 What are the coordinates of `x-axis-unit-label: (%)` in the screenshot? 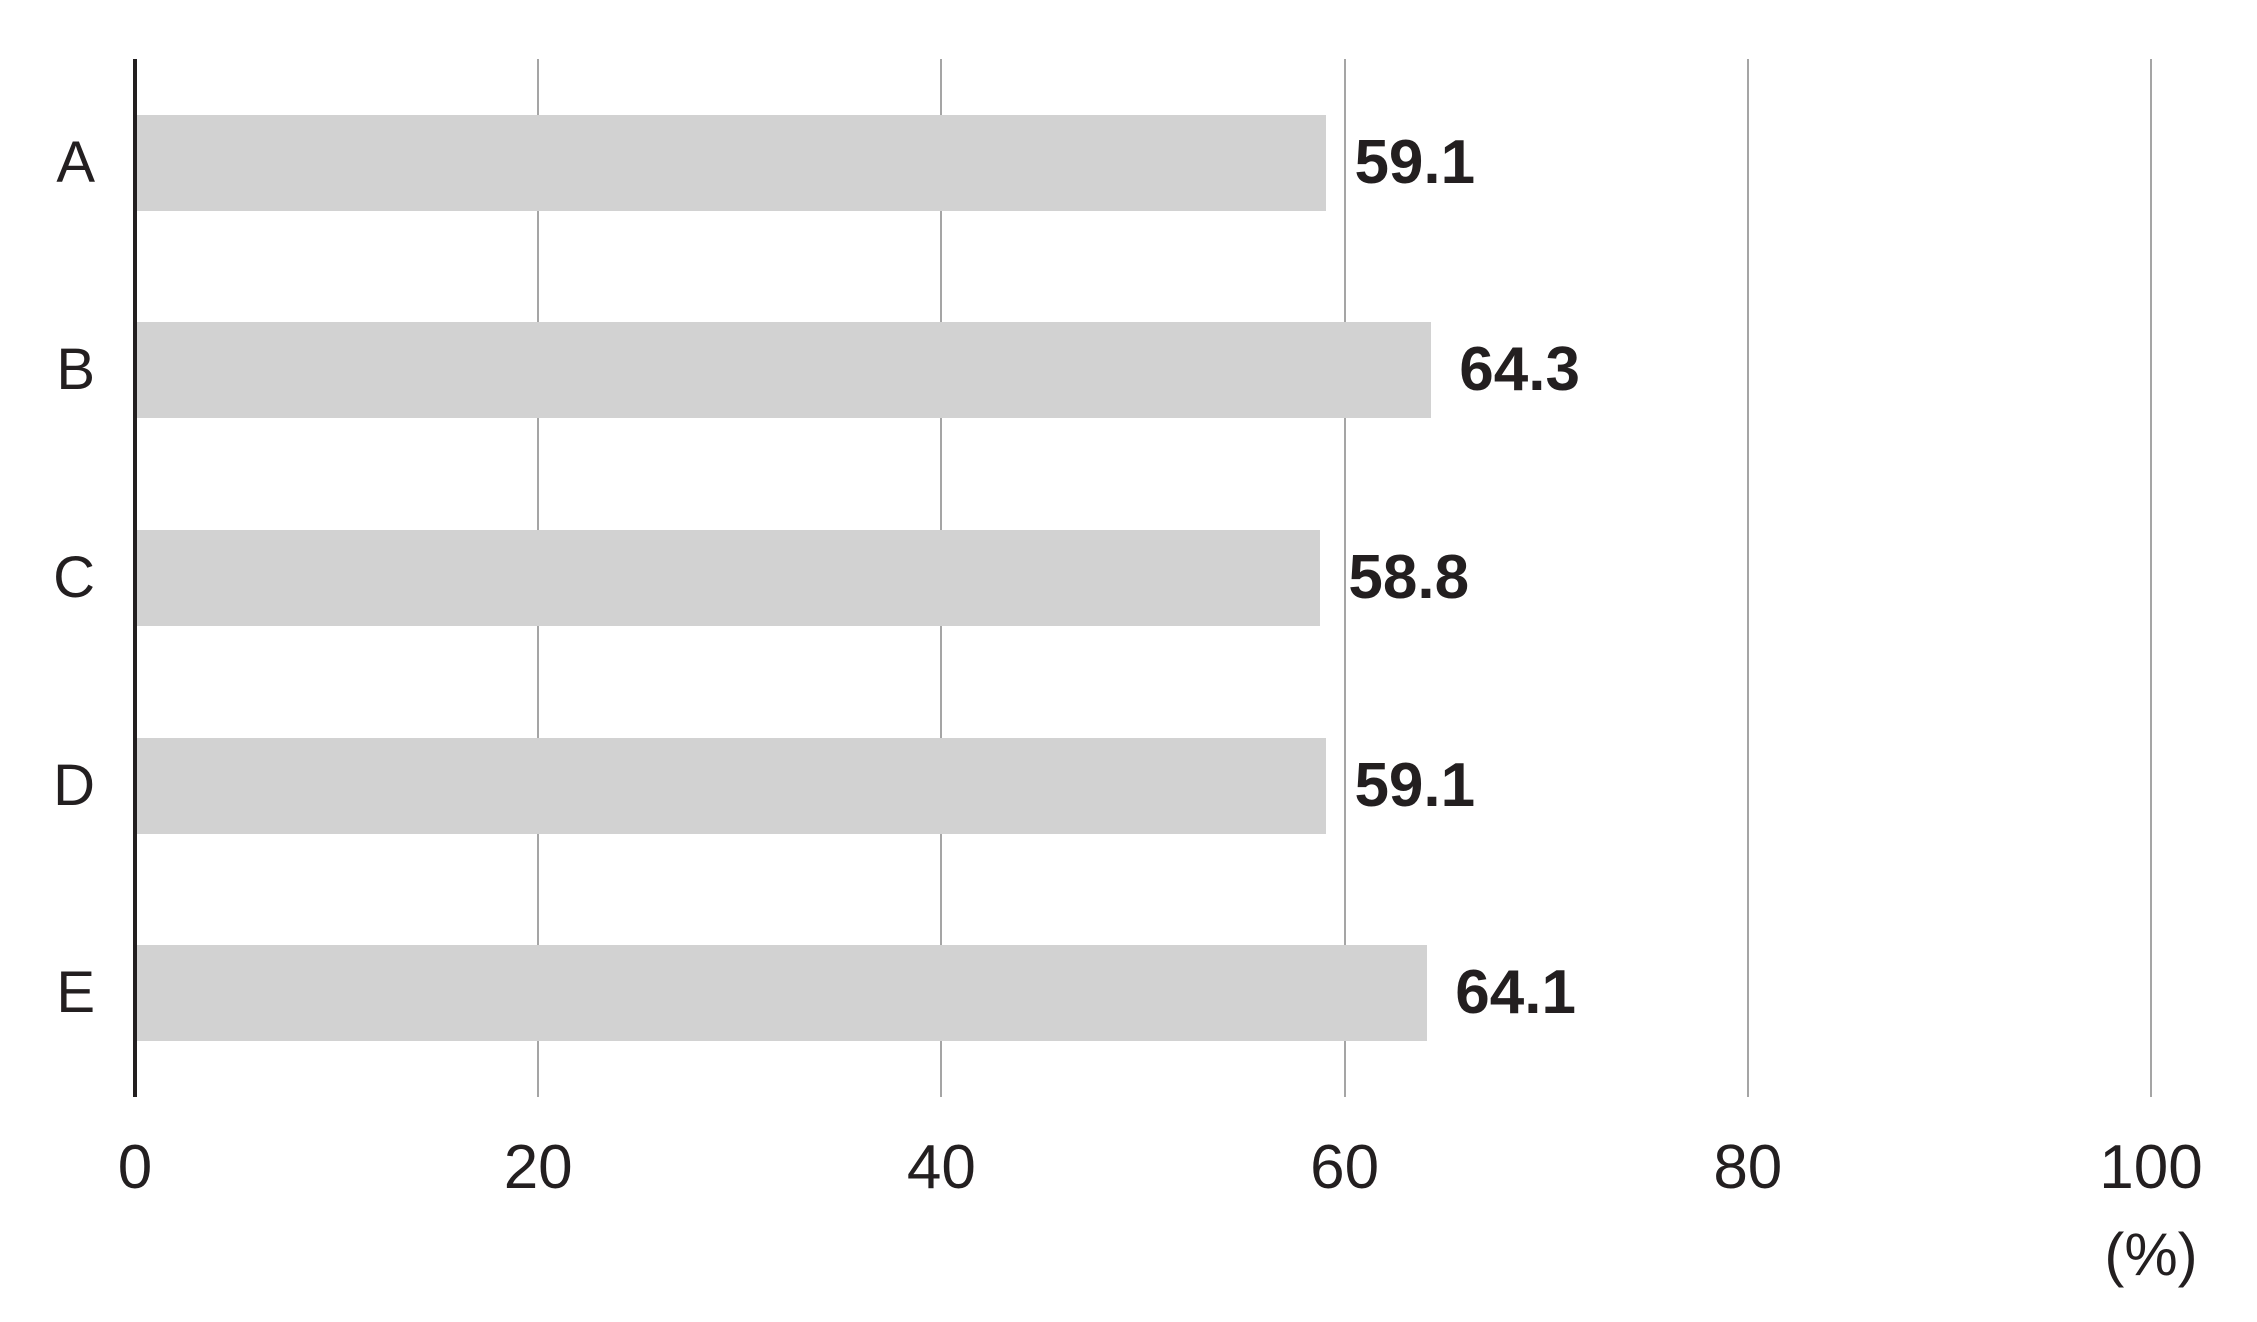 It's located at (2151, 1254).